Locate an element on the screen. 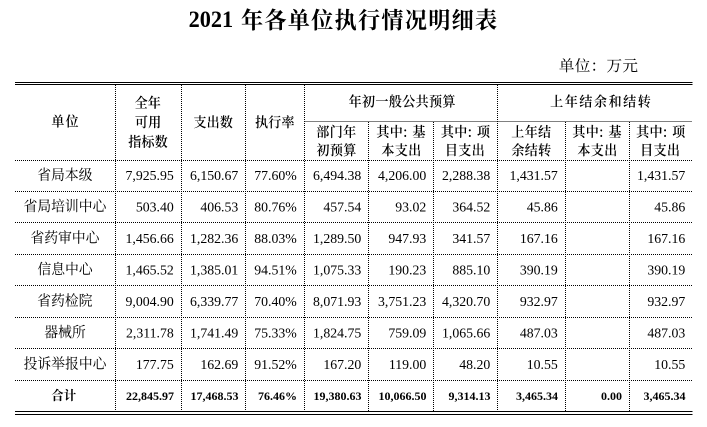 Image resolution: width=707 pixels, height=427 pixels. svg-text: 503.40 is located at coordinates (155, 206).